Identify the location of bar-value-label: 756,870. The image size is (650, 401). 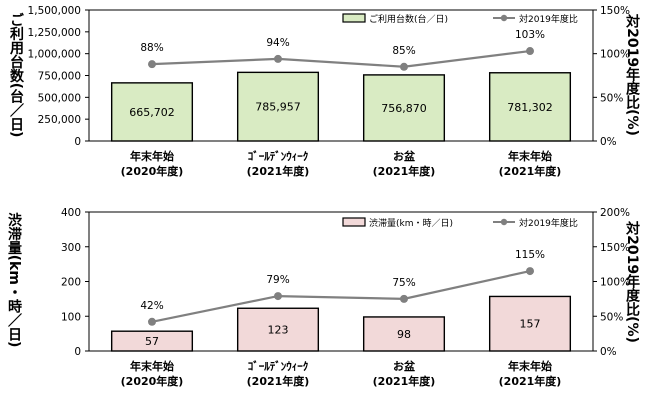
(404, 108).